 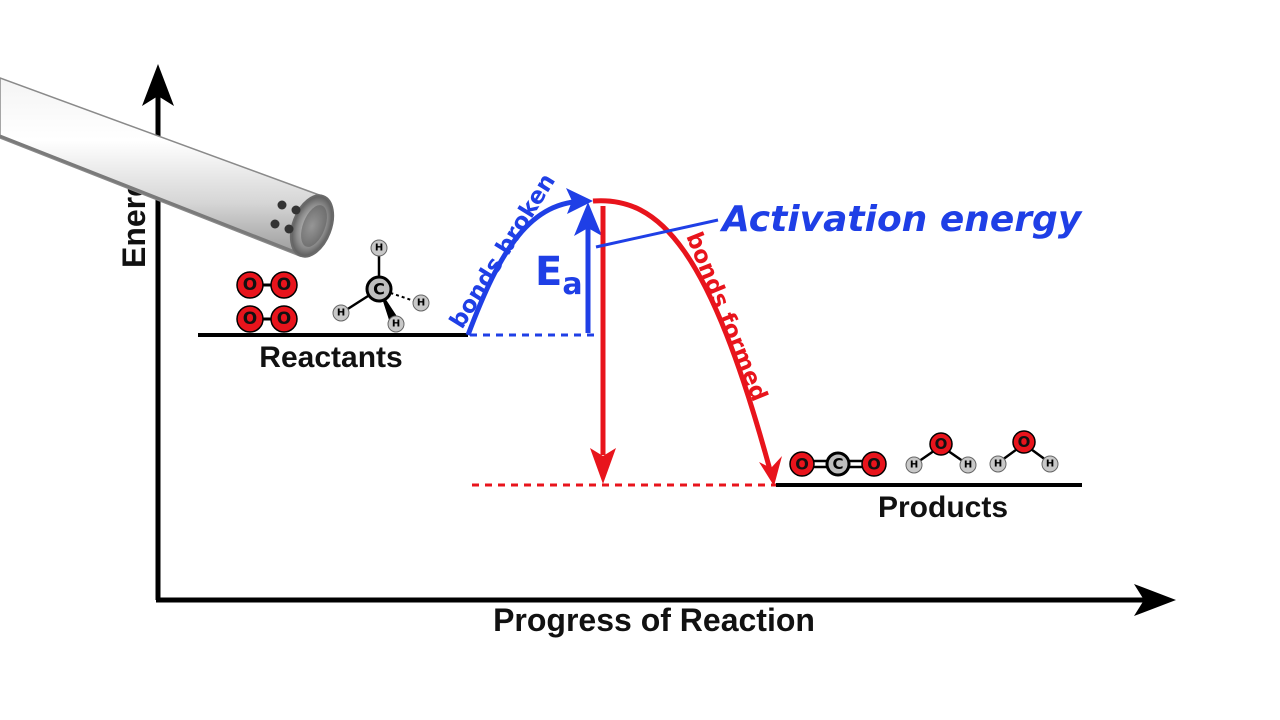 I want to click on curve-peak-arrowhead, so click(x=579, y=201).